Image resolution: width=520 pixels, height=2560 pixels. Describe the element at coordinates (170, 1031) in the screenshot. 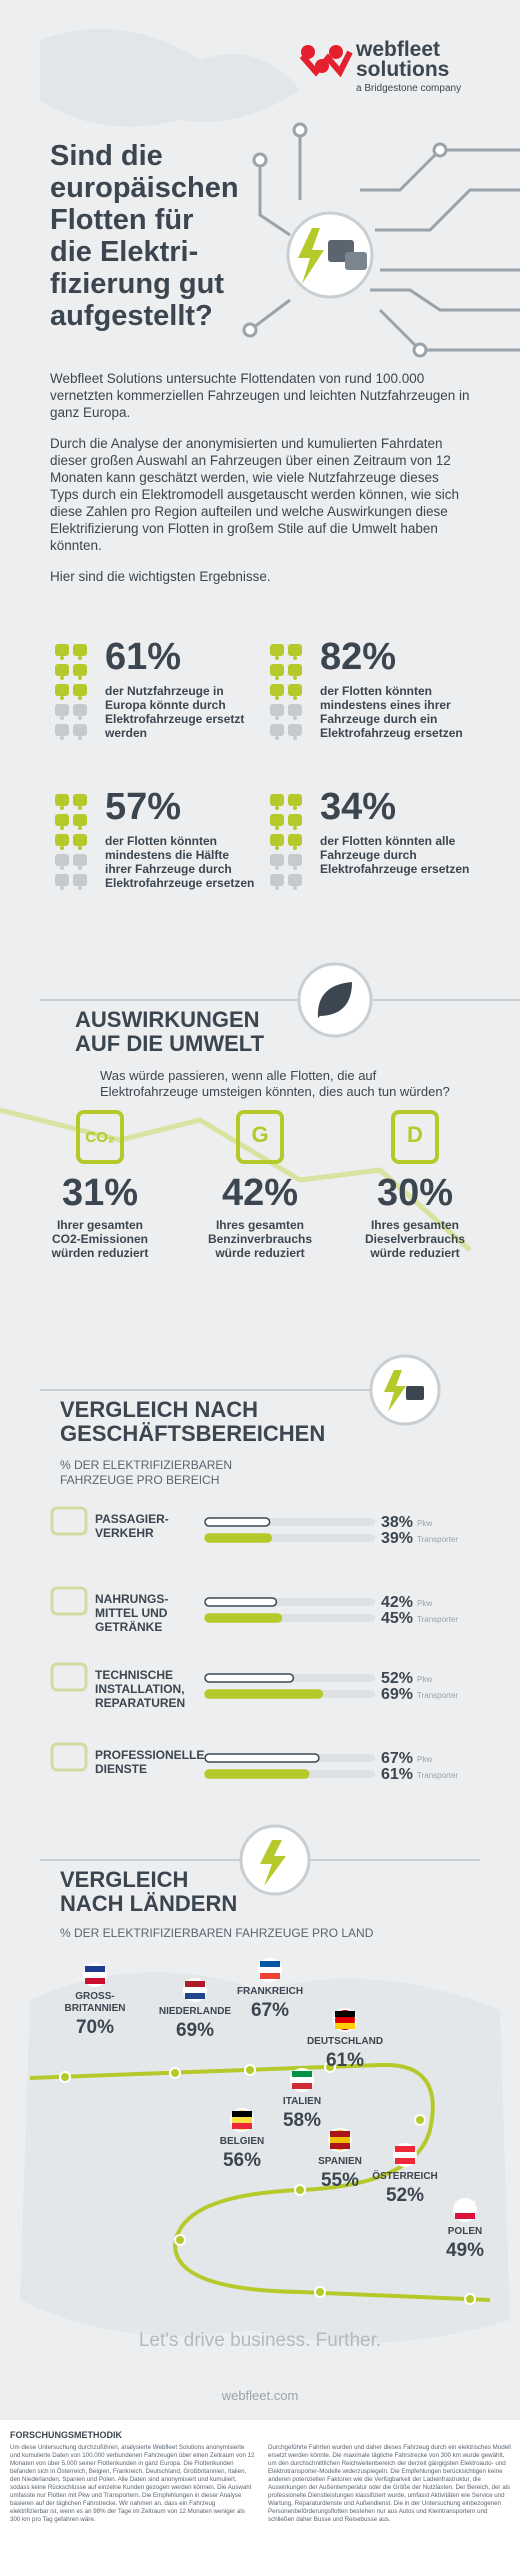

I see `section-title: AUSWIRKUNGEN AUF DIE UMWELT` at that location.